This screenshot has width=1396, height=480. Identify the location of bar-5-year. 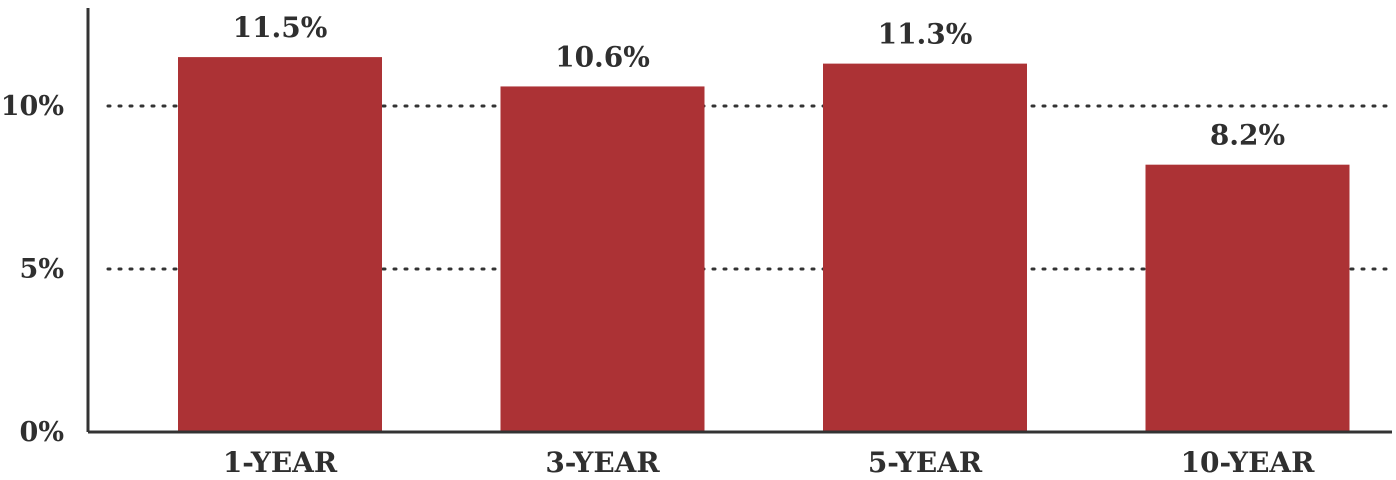
(925, 248).